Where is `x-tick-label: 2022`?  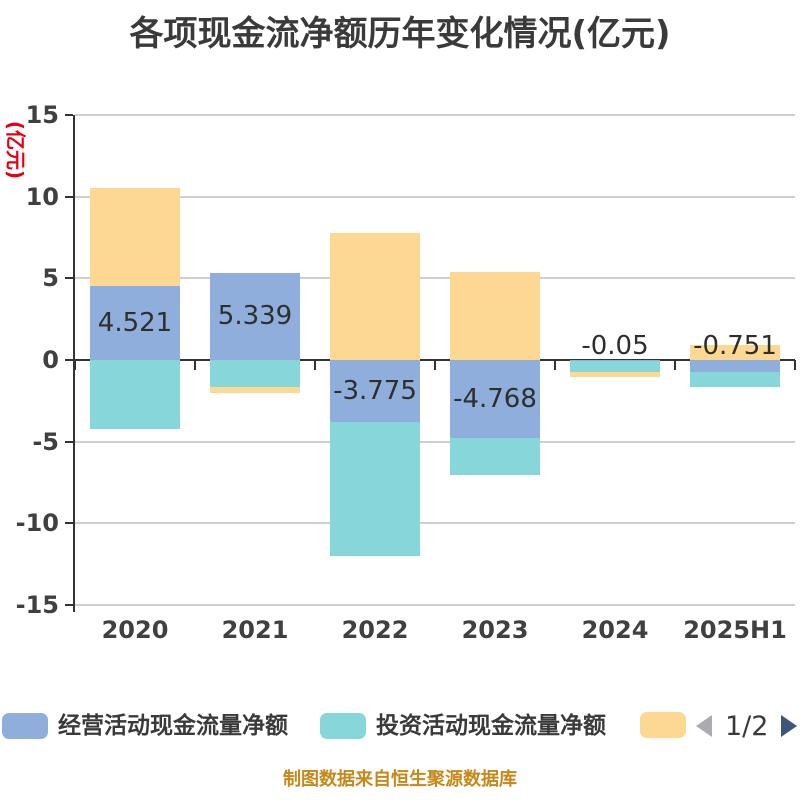 x-tick-label: 2022 is located at coordinates (375, 630).